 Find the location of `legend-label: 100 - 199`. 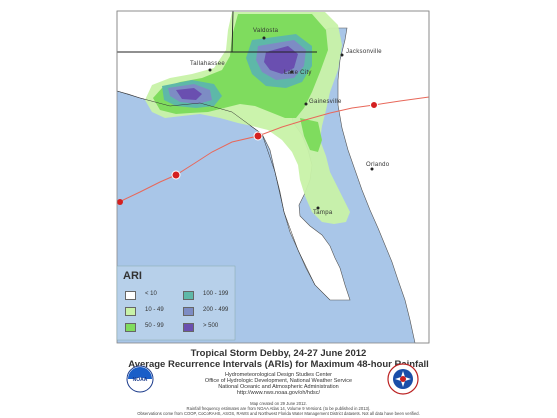

legend-label: 100 - 199 is located at coordinates (216, 294).